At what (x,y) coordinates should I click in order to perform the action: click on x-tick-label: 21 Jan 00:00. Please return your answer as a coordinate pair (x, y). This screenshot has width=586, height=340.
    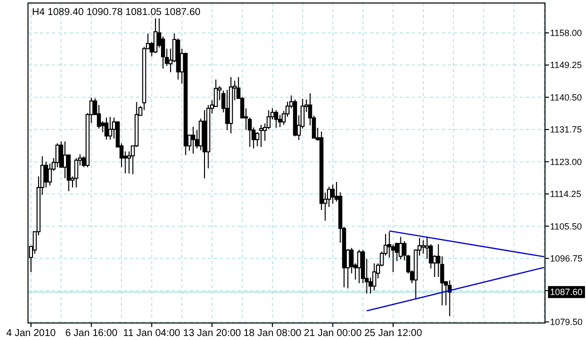
    Looking at the image, I should click on (333, 333).